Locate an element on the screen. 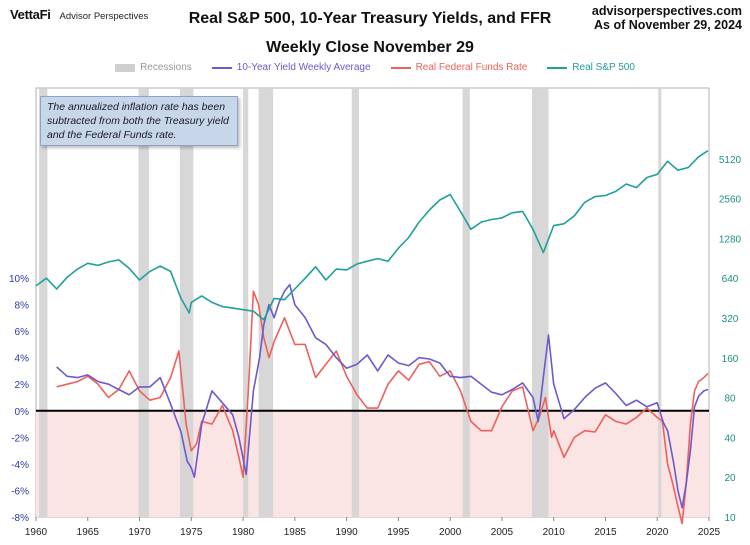 This screenshot has width=750, height=545. x-tick-label: 1980 is located at coordinates (243, 532).